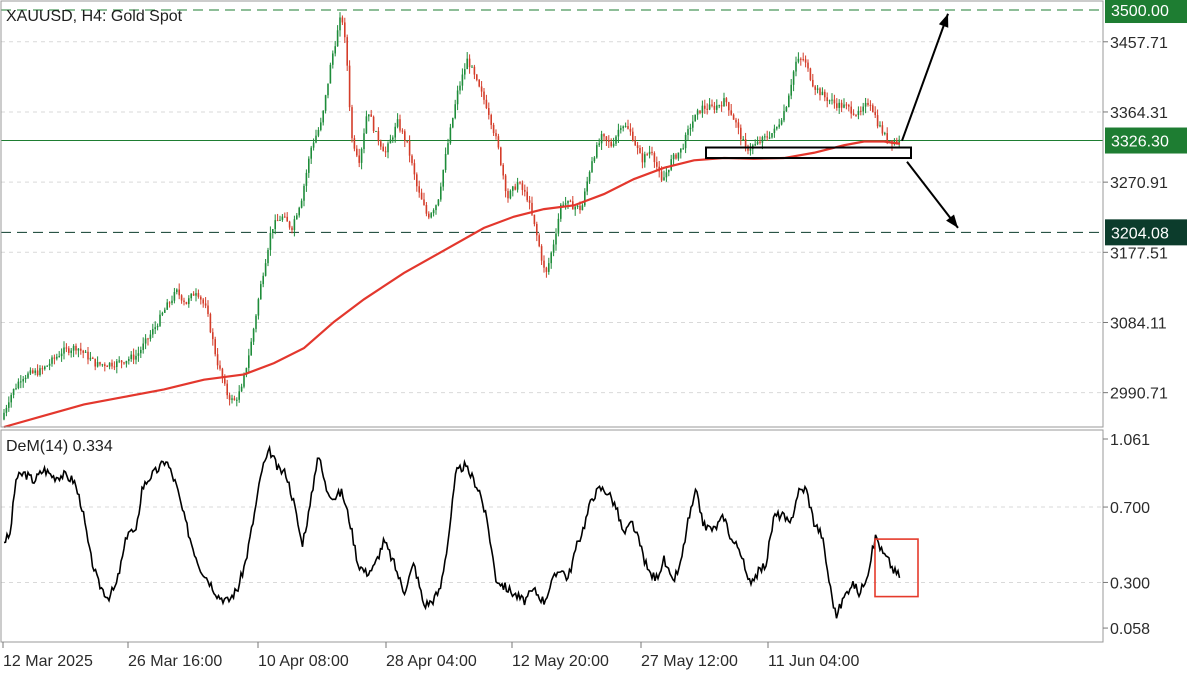 The image size is (1200, 675). Describe the element at coordinates (1146, 140) in the screenshot. I see `level-price-badge` at that location.